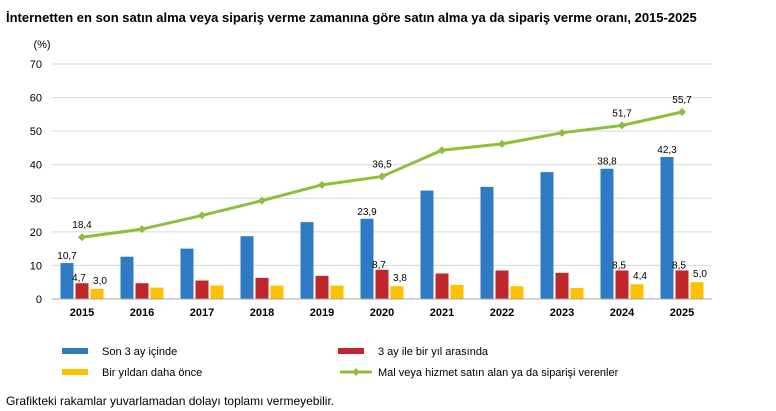 The image size is (776, 411). Describe the element at coordinates (502, 313) in the screenshot. I see `x-tick-label: 2022` at that location.